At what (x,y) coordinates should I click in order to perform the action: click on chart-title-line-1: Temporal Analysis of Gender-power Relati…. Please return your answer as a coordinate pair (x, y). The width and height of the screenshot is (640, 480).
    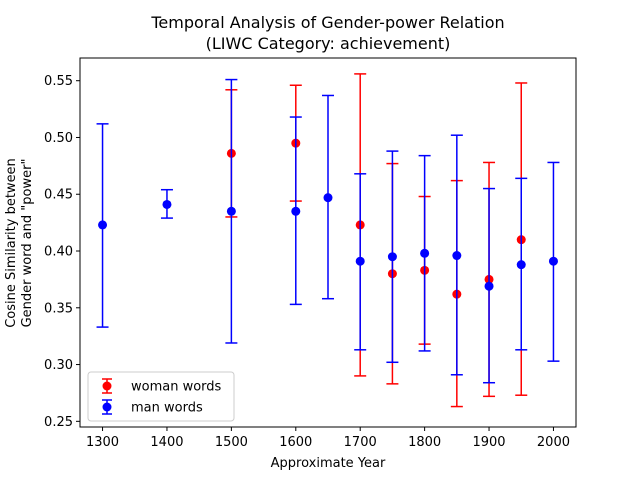
    Looking at the image, I should click on (327, 22).